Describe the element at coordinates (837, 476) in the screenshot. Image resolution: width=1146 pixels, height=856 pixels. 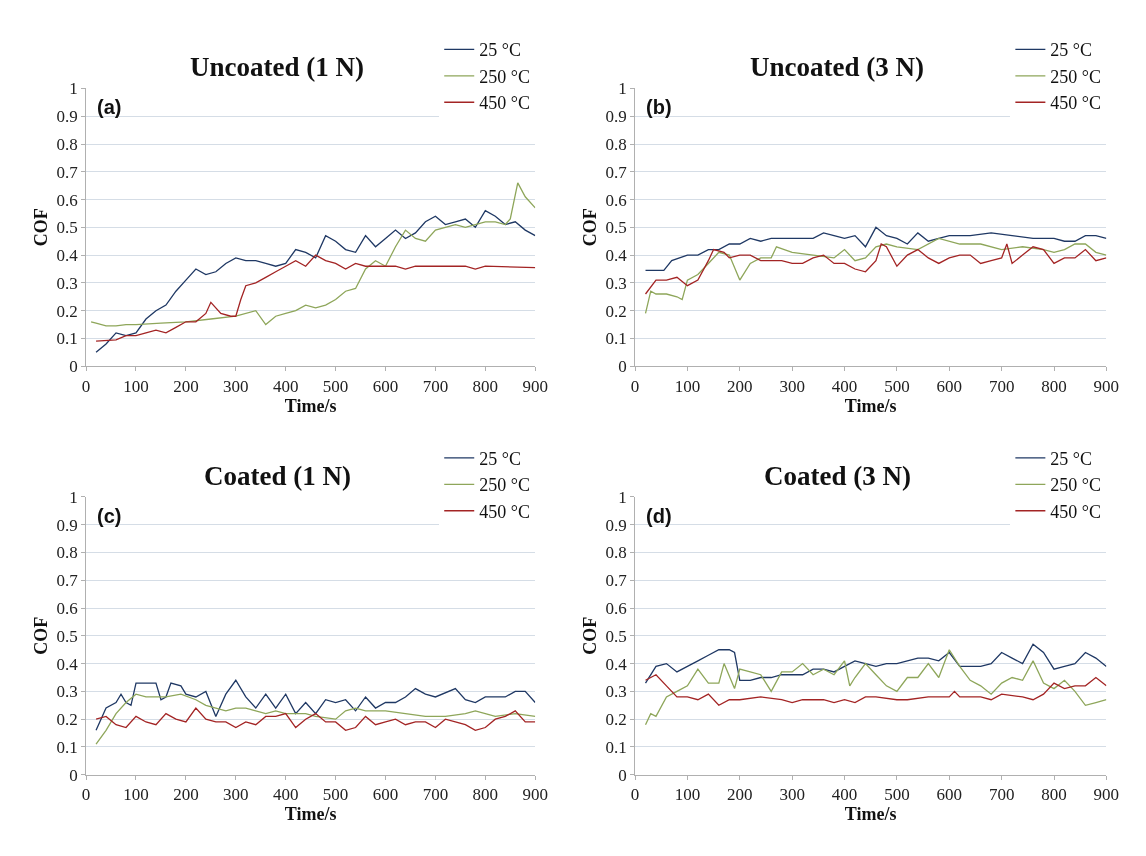
I see `chart-title: Coated (3 N)` at that location.